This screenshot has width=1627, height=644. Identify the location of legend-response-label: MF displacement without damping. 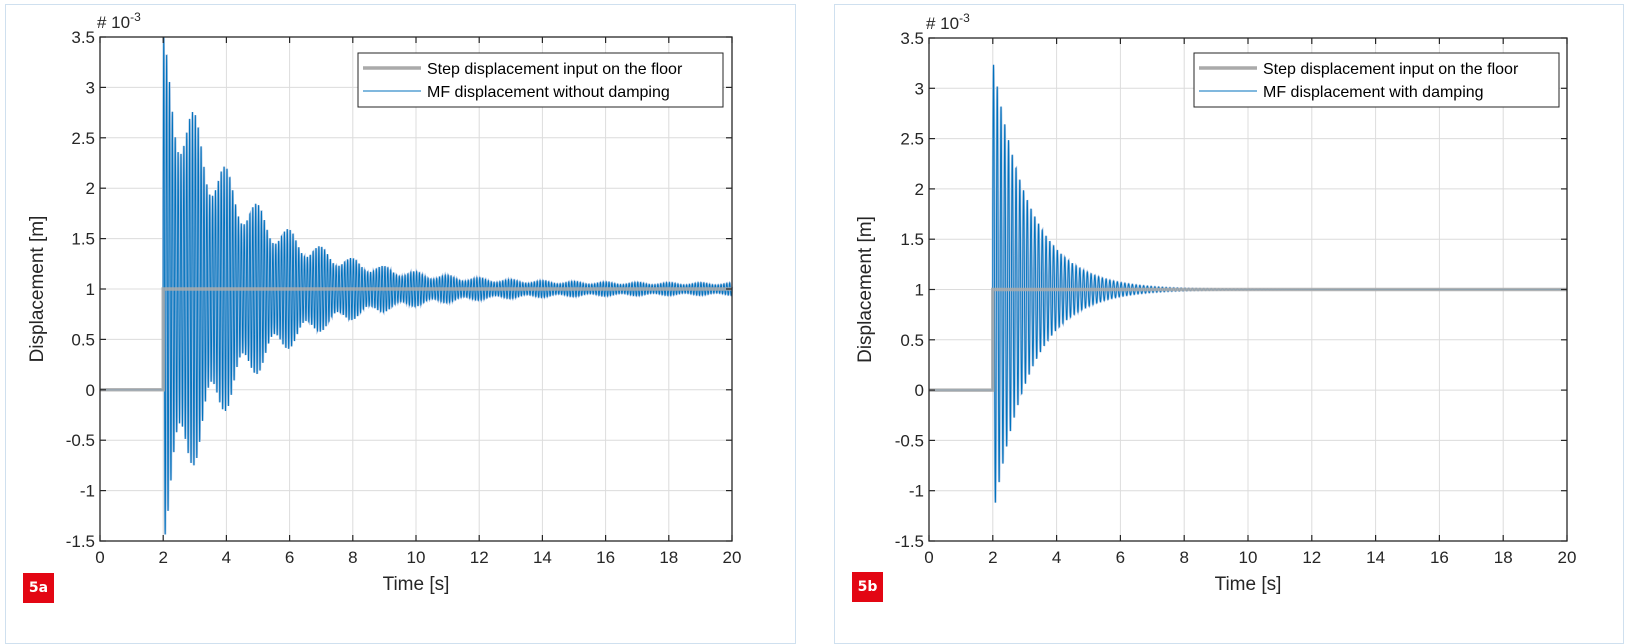
(548, 92).